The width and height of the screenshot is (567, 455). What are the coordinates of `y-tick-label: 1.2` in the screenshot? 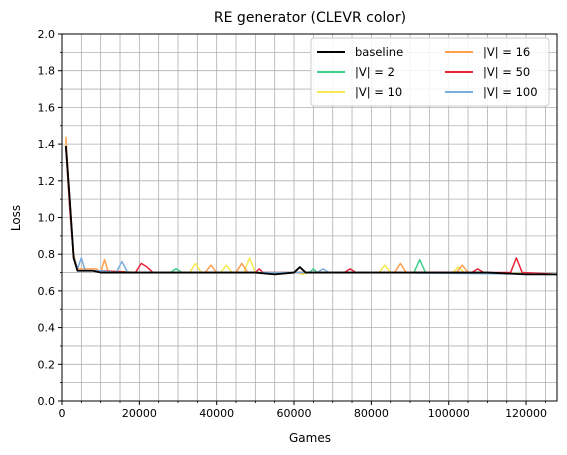 It's located at (47, 181).